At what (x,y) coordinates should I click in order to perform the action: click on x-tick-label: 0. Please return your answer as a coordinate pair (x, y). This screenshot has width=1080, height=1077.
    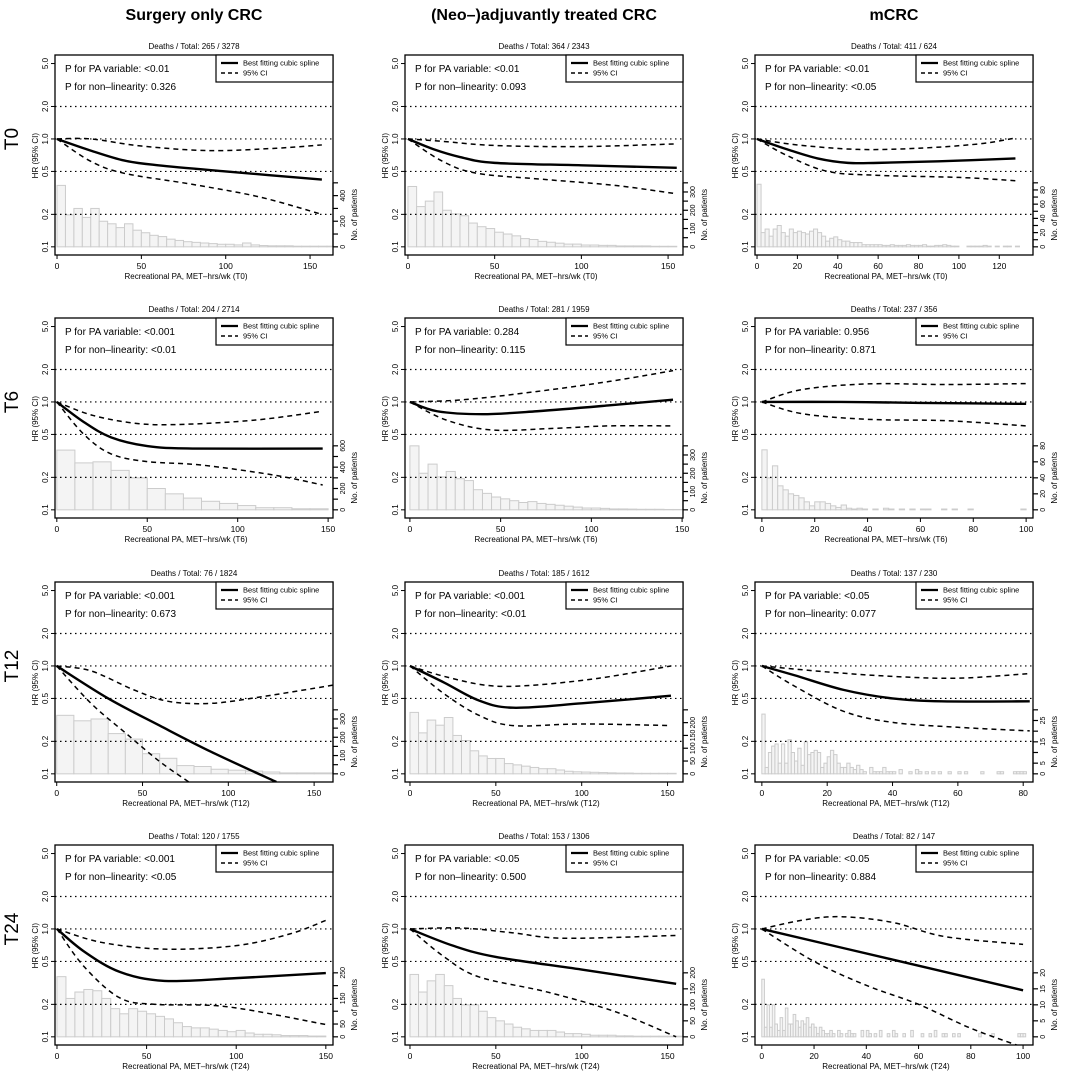
    Looking at the image, I should click on (408, 266).